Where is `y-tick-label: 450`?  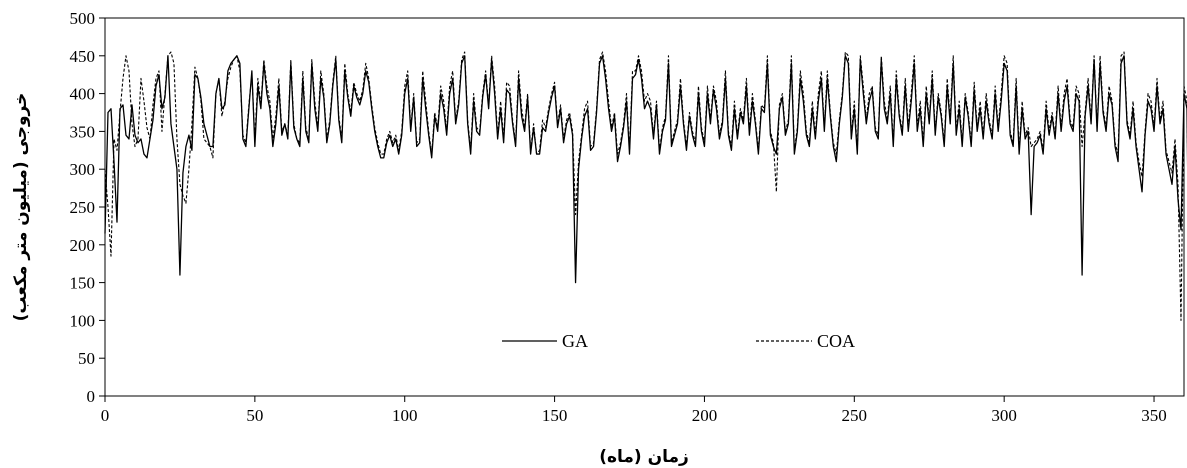 y-tick-label: 450 is located at coordinates (83, 56).